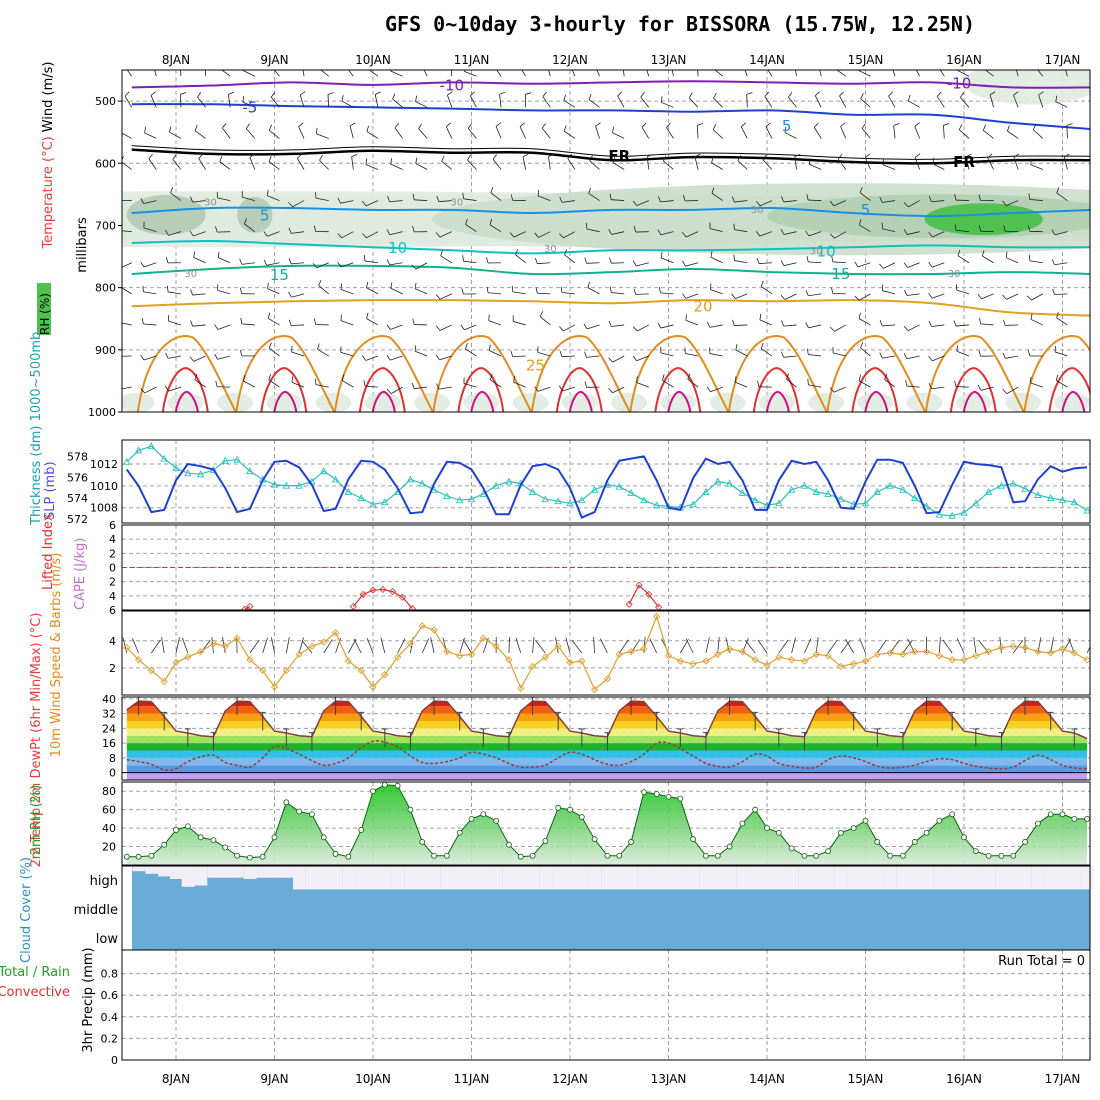 This screenshot has height=1100, width=1100. Describe the element at coordinates (606, 567) in the screenshot. I see `panel-frame-cape` at that location.